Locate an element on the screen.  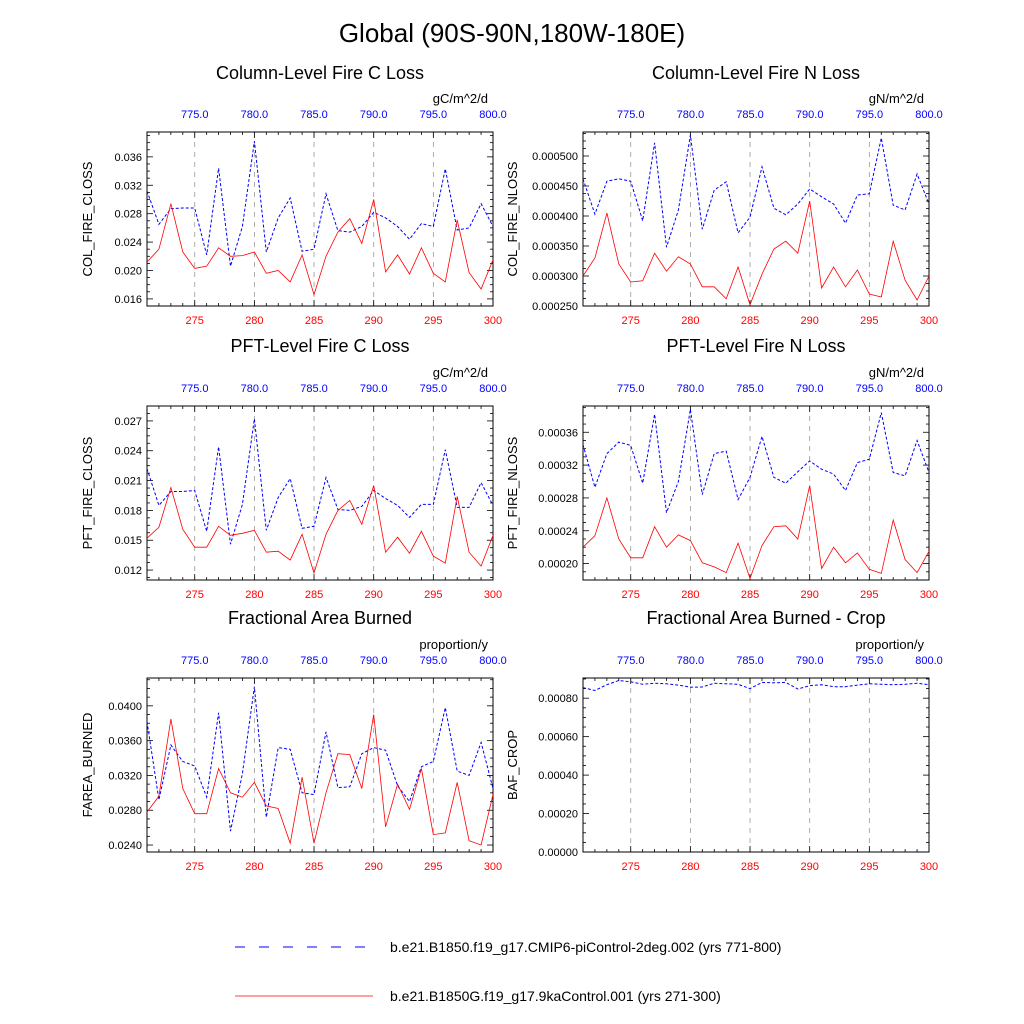
panel-title: Fractional Area Burned - Crop is located at coordinates (765, 618).